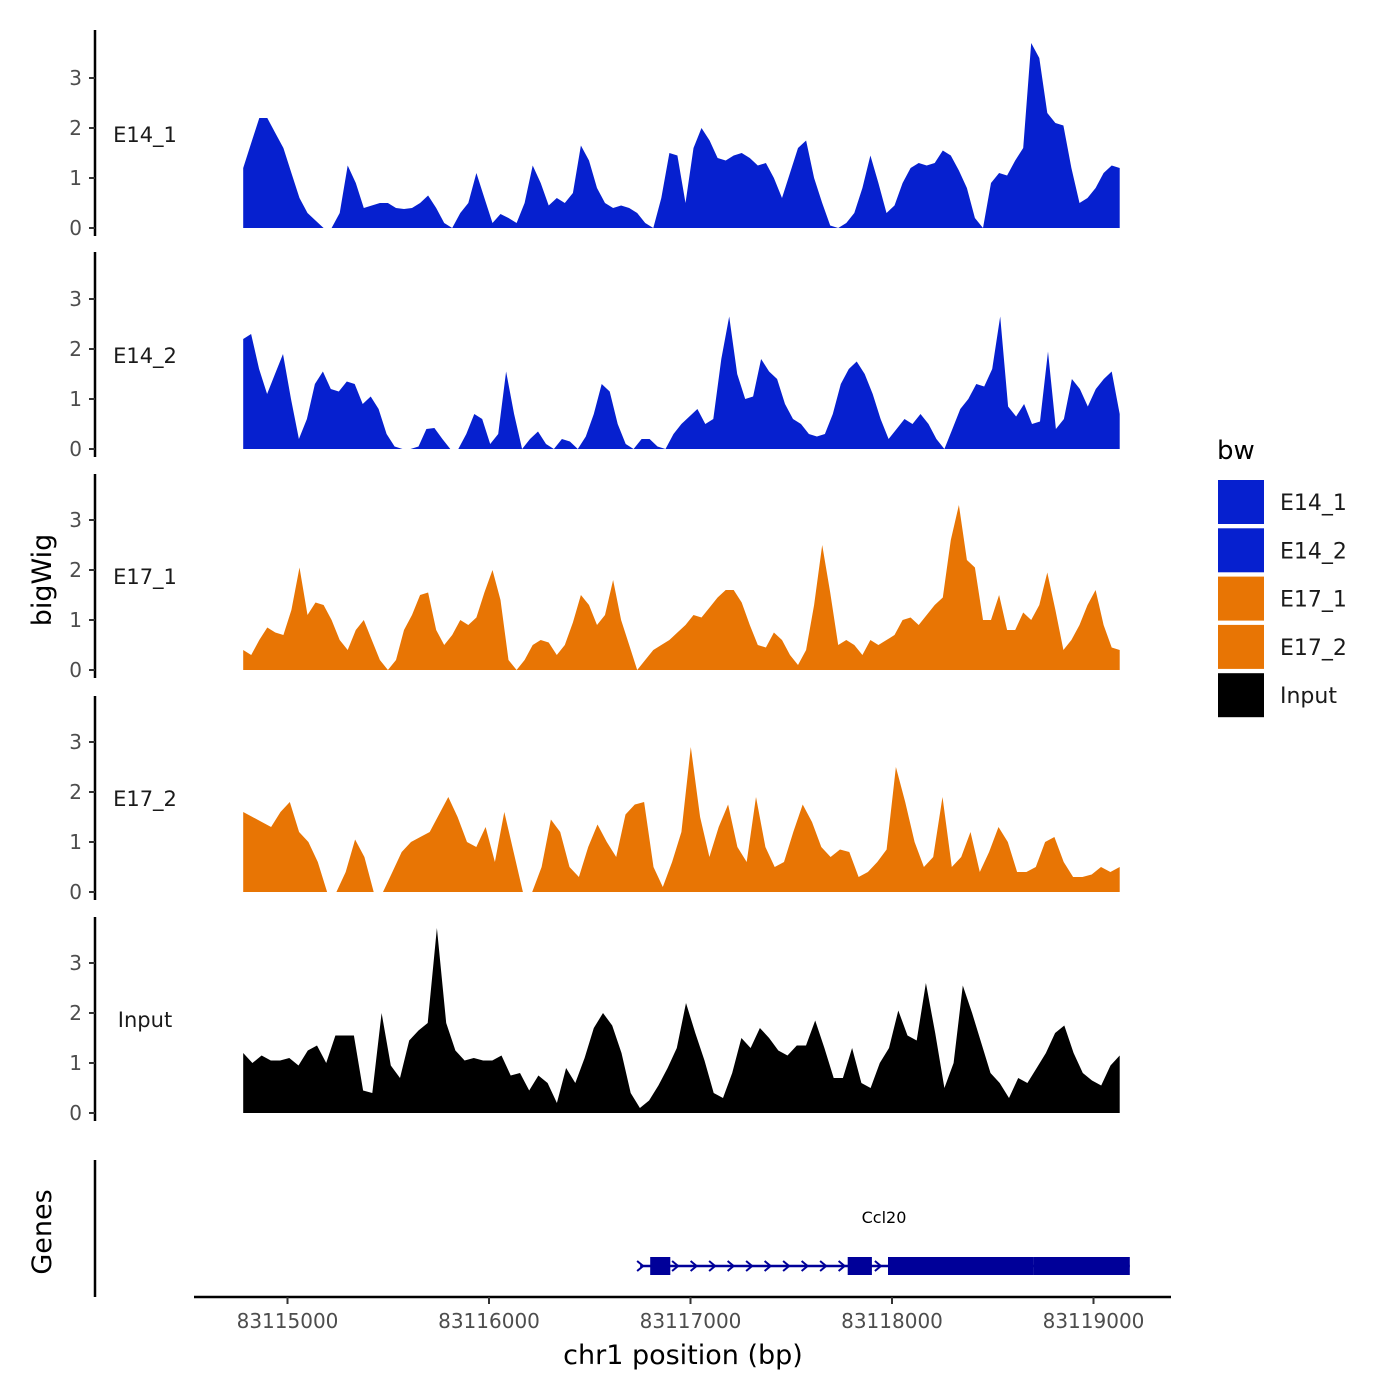  I want to click on x-axis-title: chr1 position (bp), so click(683, 1355).